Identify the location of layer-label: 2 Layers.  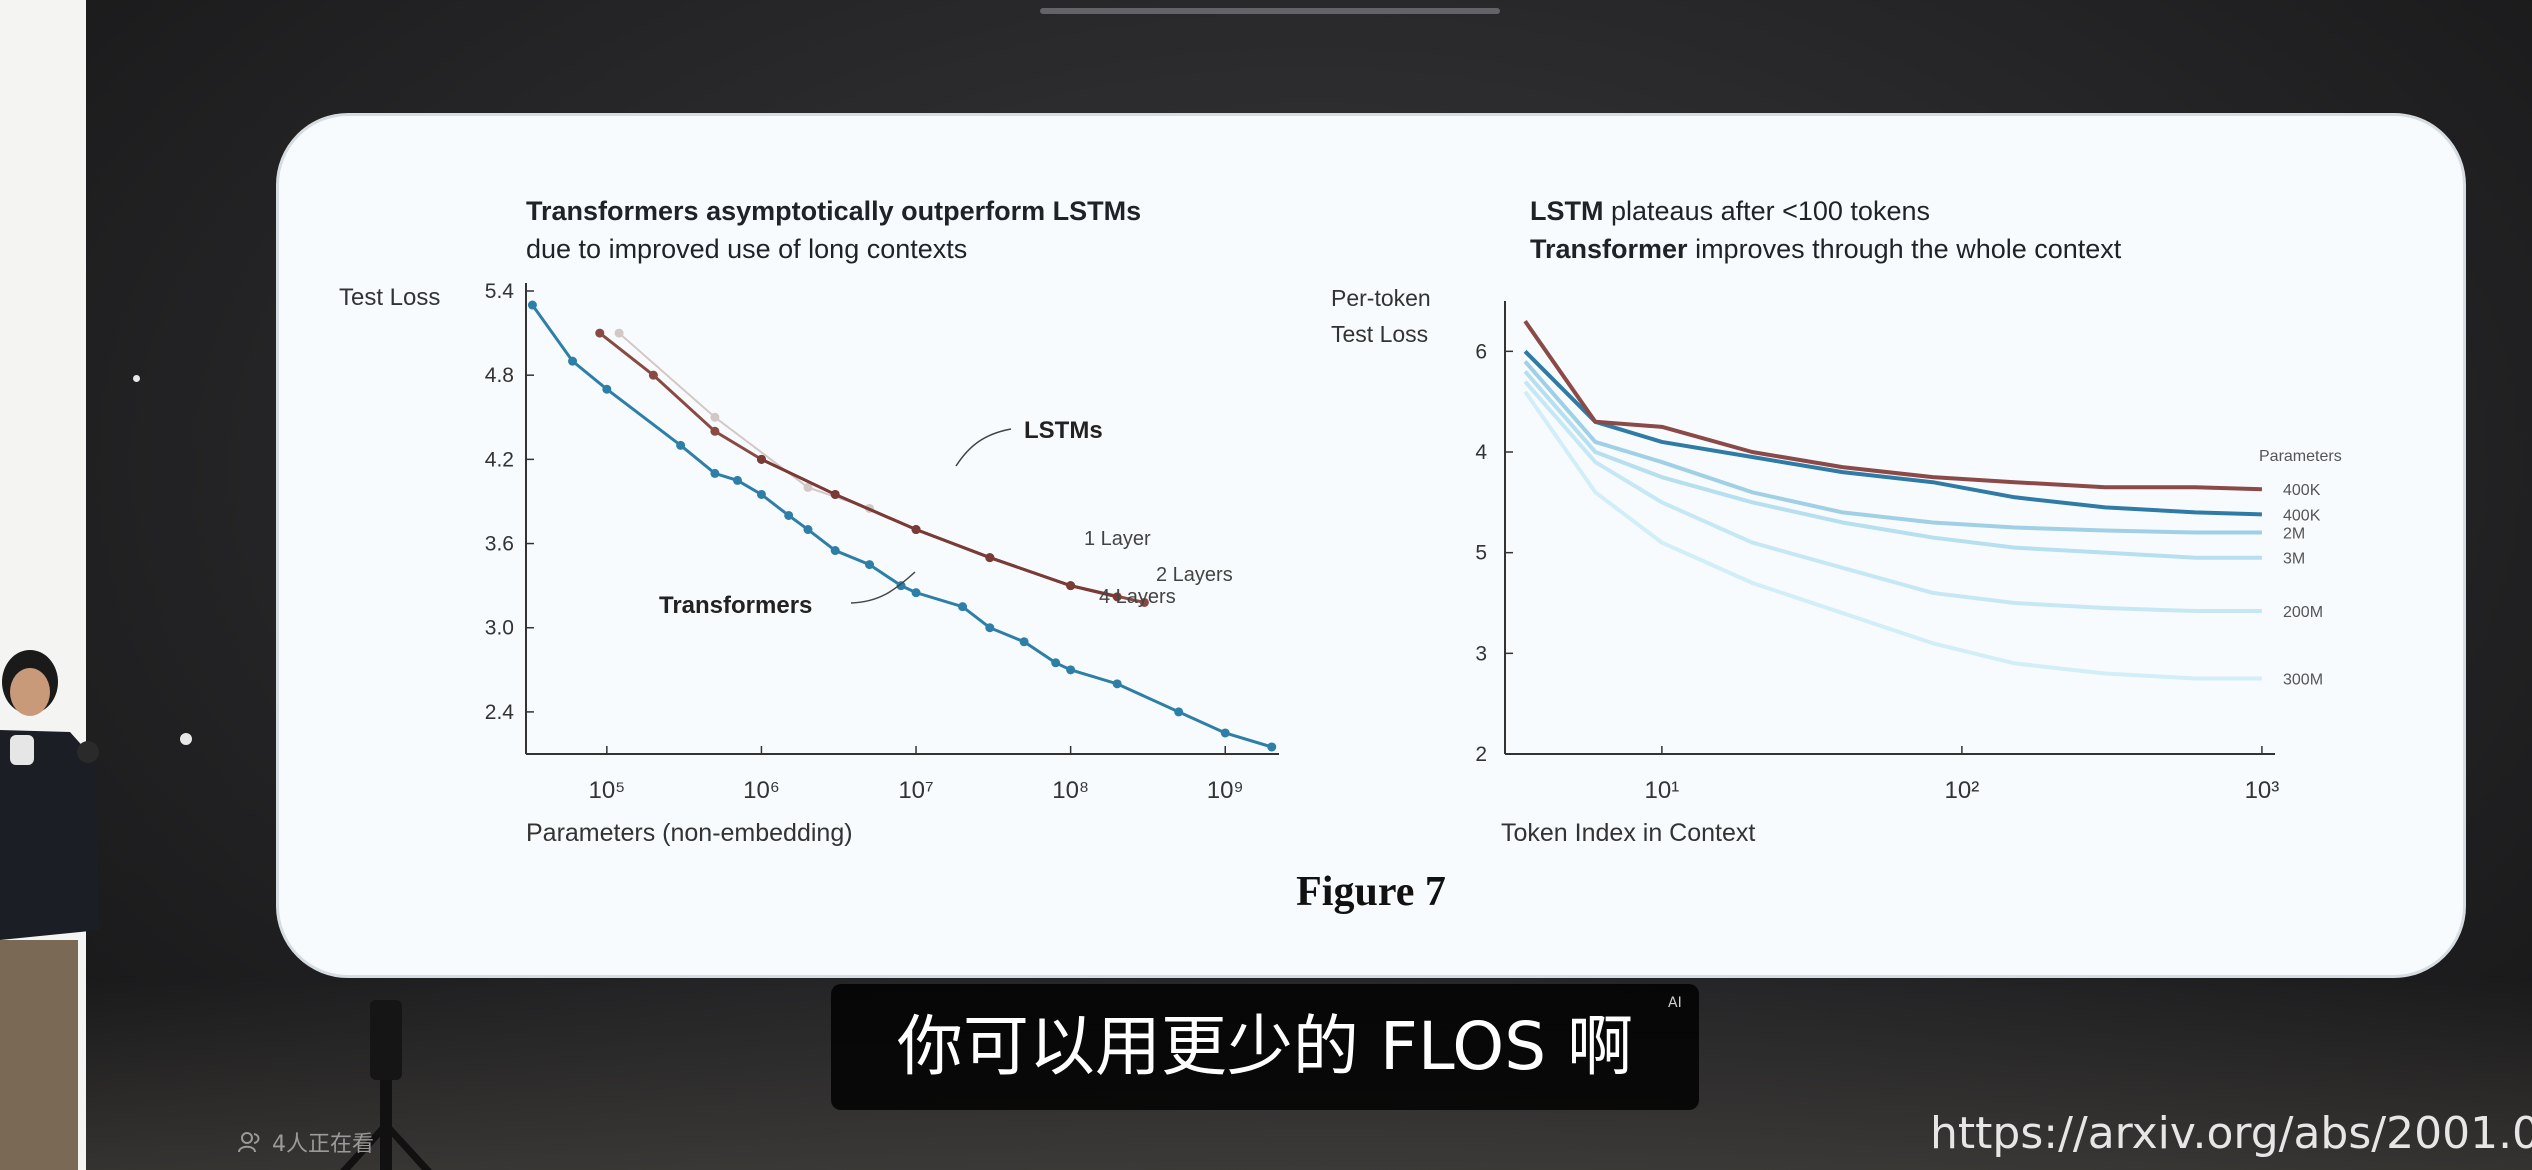
(1194, 575).